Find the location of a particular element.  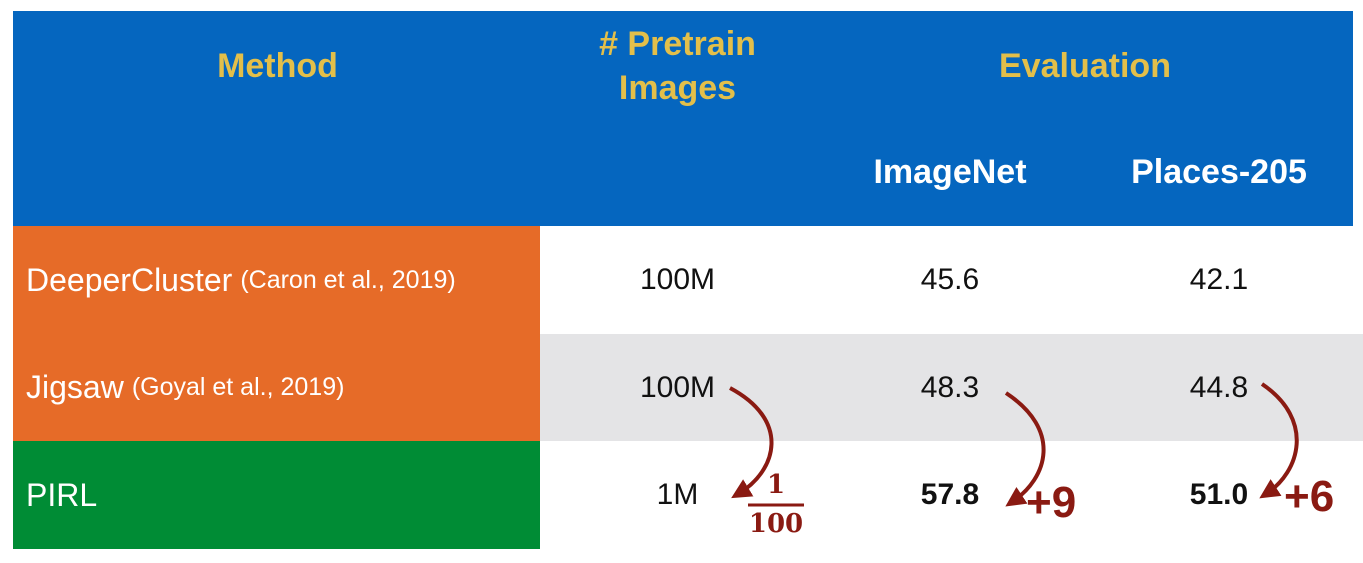

fraction-denominator: 100 is located at coordinates (776, 524).